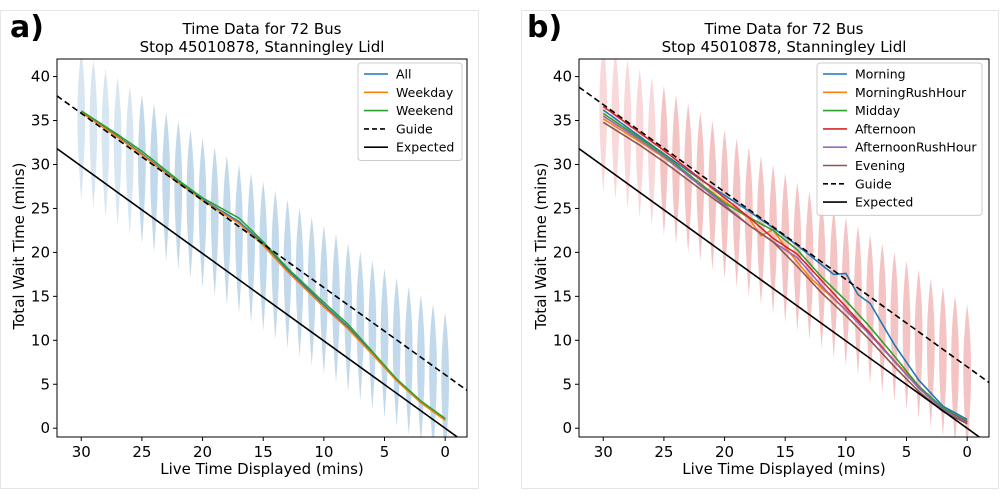 Image resolution: width=1000 pixels, height=500 pixels. Describe the element at coordinates (885, 128) in the screenshot. I see `legend-label-afternoon: Afternoon` at that location.